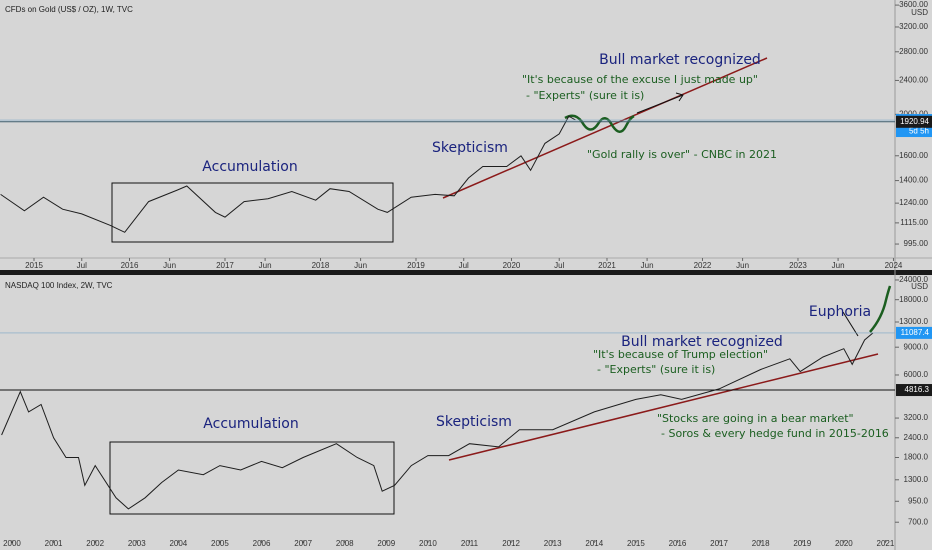 This screenshot has width=932, height=550. Describe the element at coordinates (918, 500) in the screenshot. I see `y-tick-label: 950.0` at that location.